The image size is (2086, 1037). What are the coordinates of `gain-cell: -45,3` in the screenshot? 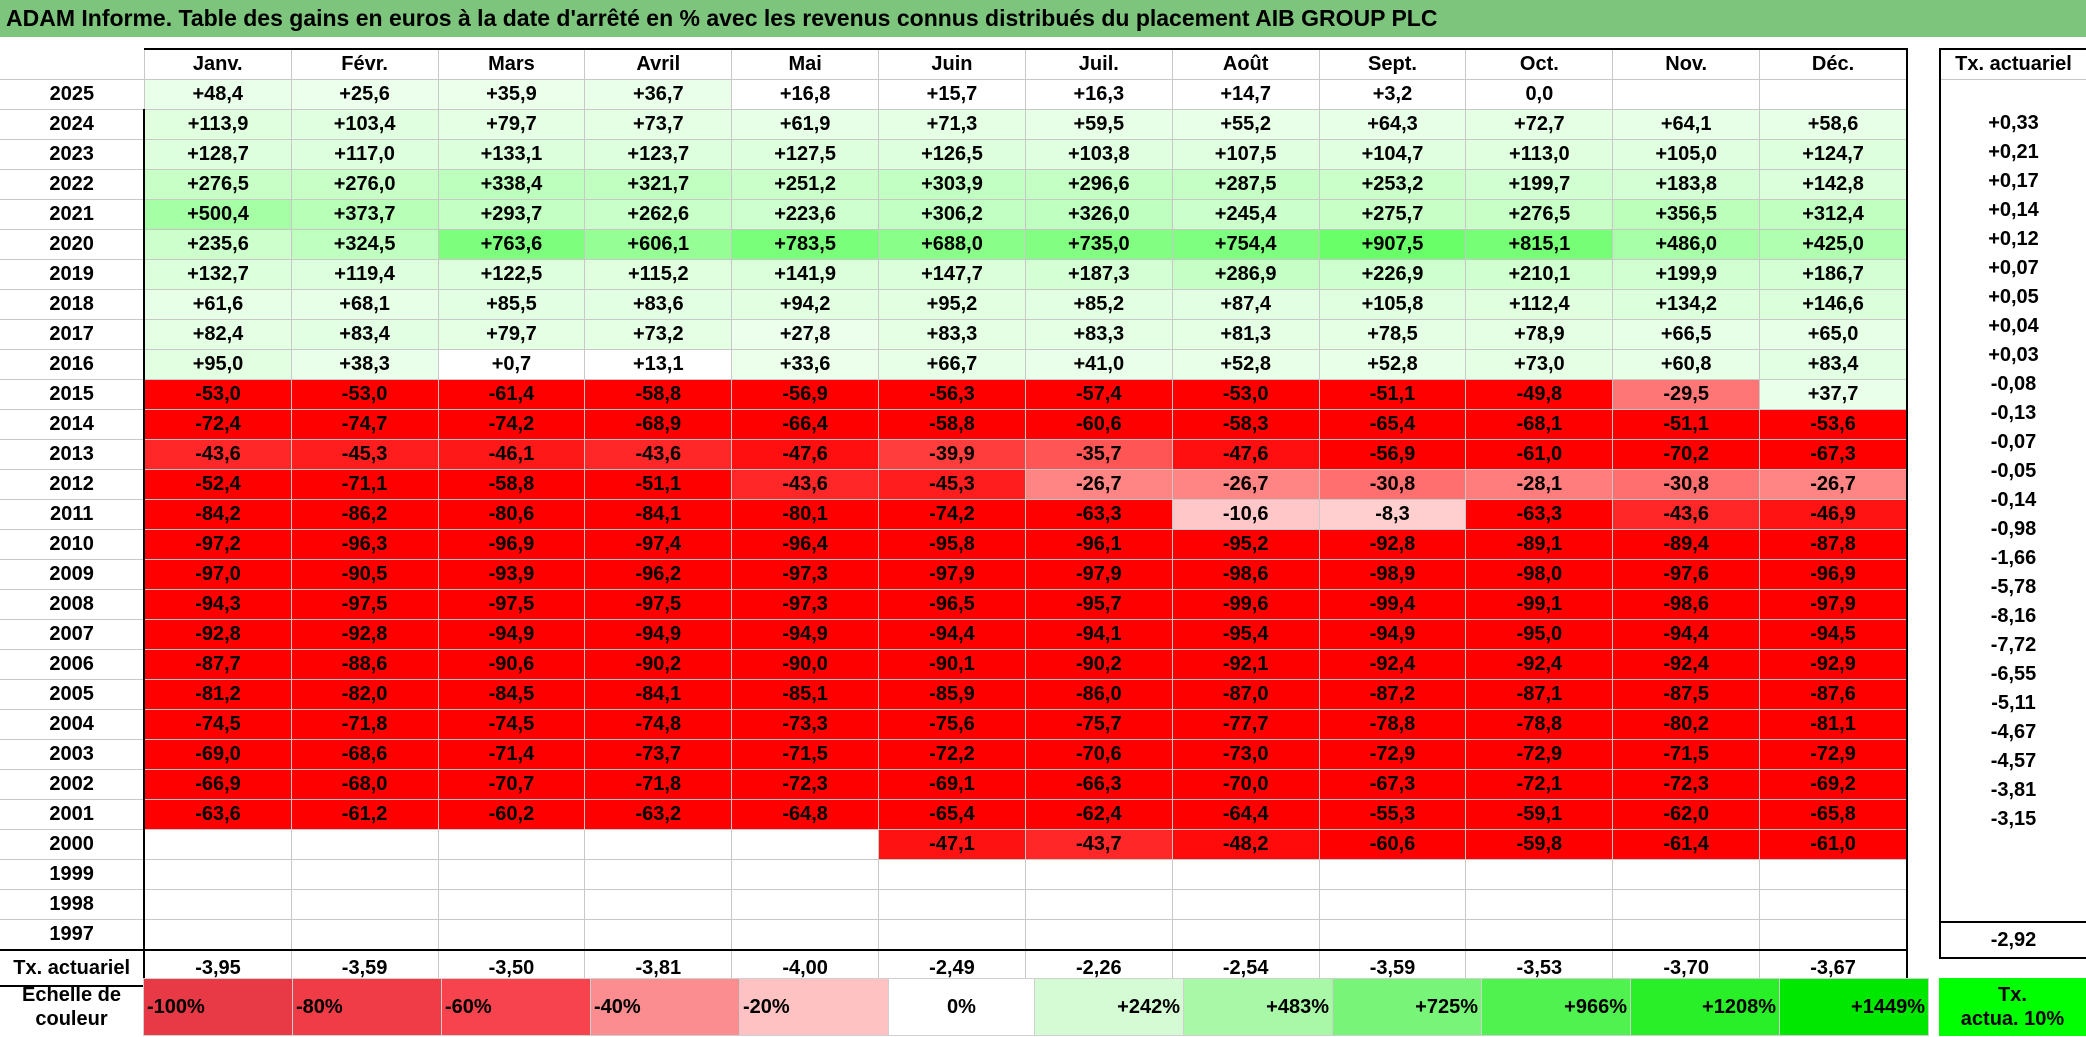 It's located at (364, 454).